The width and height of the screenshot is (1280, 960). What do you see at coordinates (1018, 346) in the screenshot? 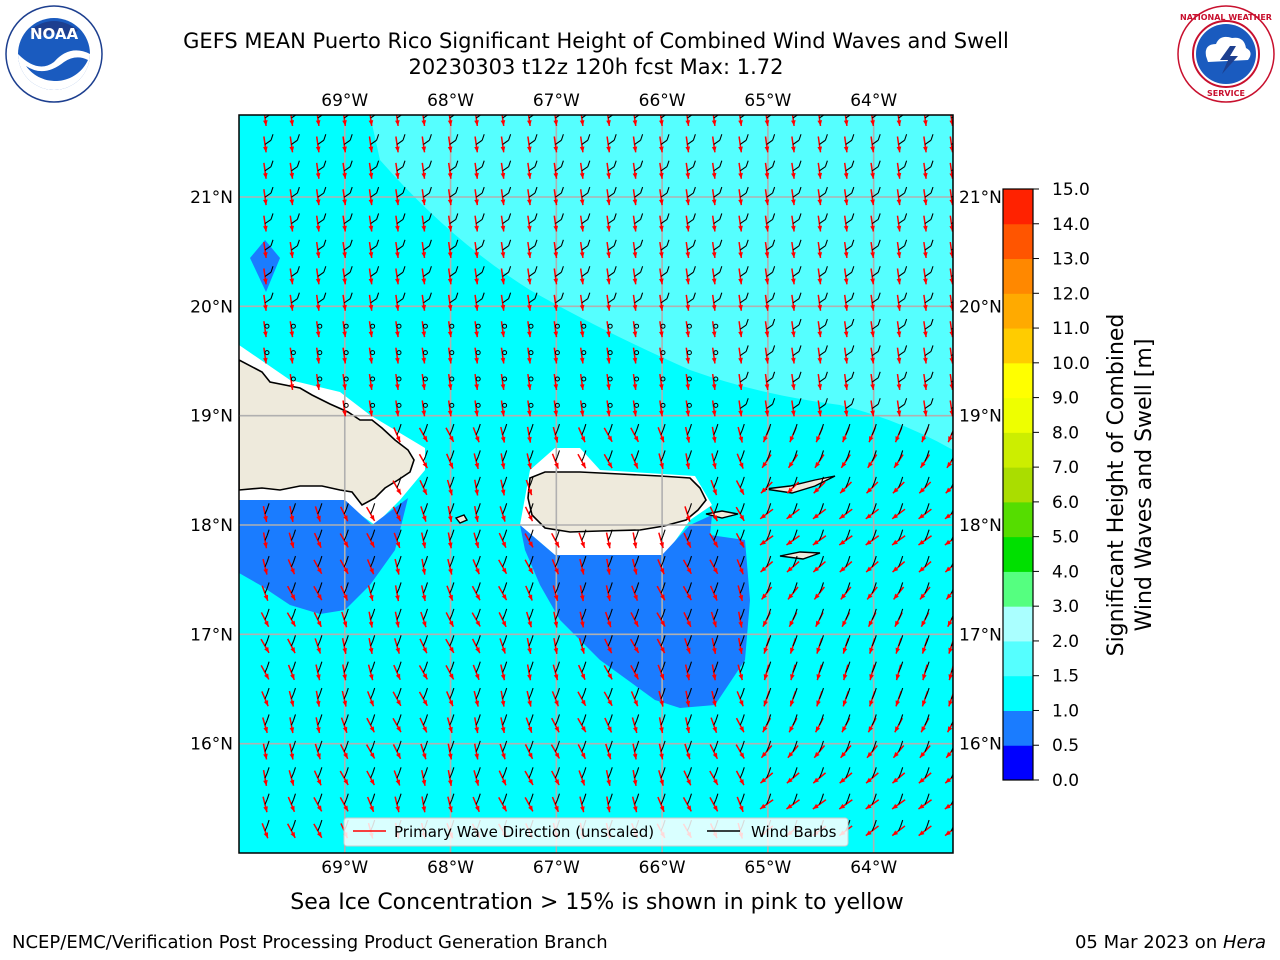
I see `colorbar-segment` at bounding box center [1018, 346].